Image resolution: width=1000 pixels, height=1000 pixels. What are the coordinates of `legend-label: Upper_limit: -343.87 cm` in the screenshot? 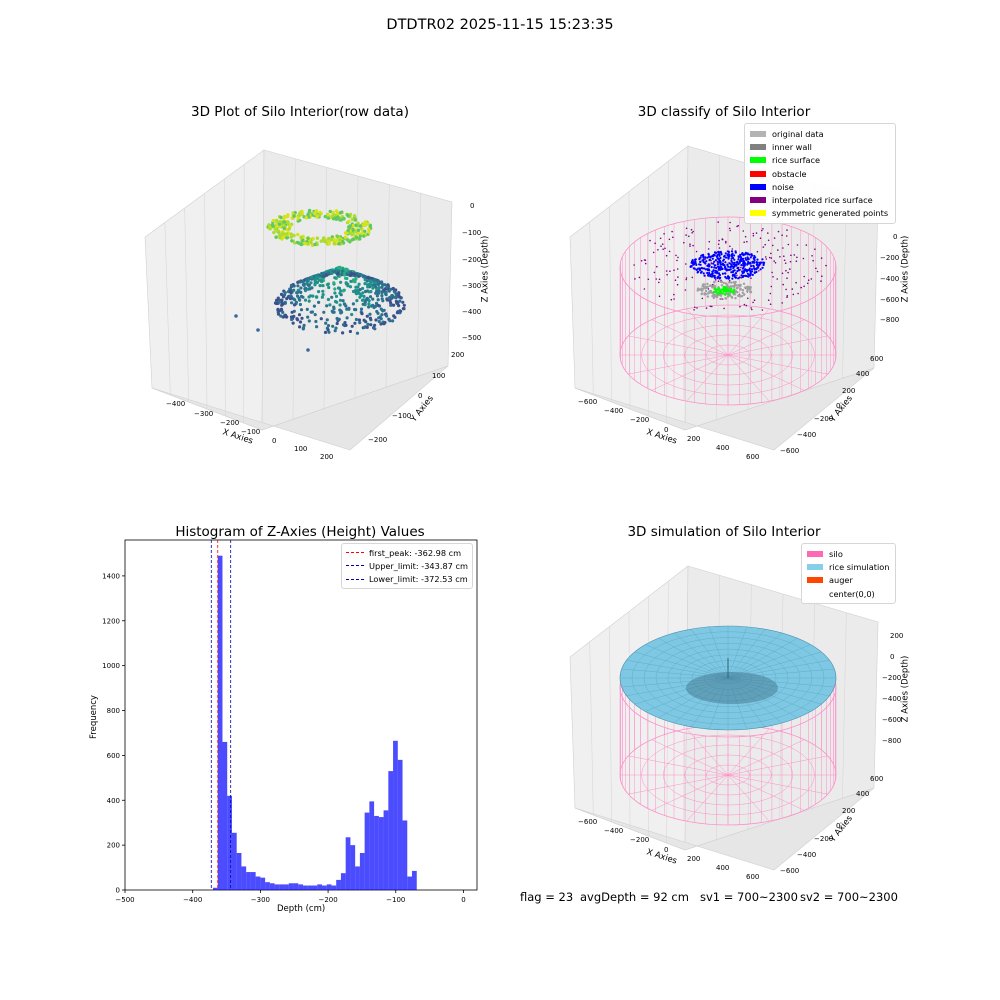 It's located at (418, 565).